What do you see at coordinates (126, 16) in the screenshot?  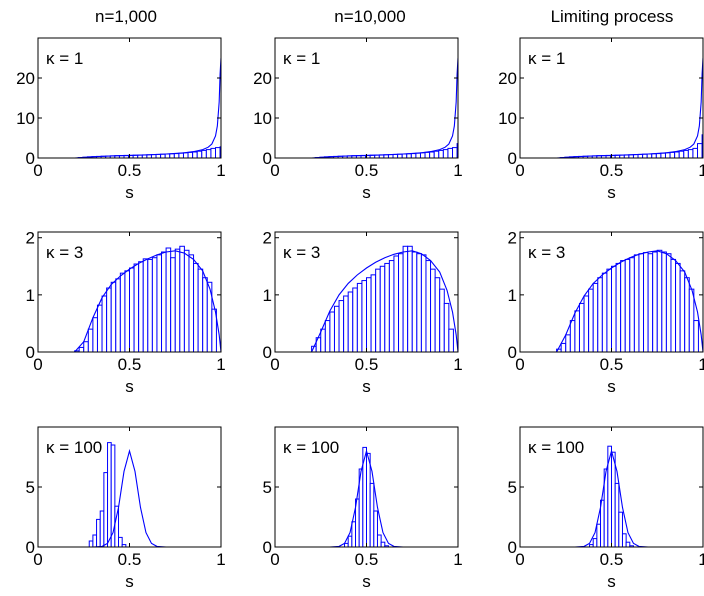 I see `column-title: n=1,000` at bounding box center [126, 16].